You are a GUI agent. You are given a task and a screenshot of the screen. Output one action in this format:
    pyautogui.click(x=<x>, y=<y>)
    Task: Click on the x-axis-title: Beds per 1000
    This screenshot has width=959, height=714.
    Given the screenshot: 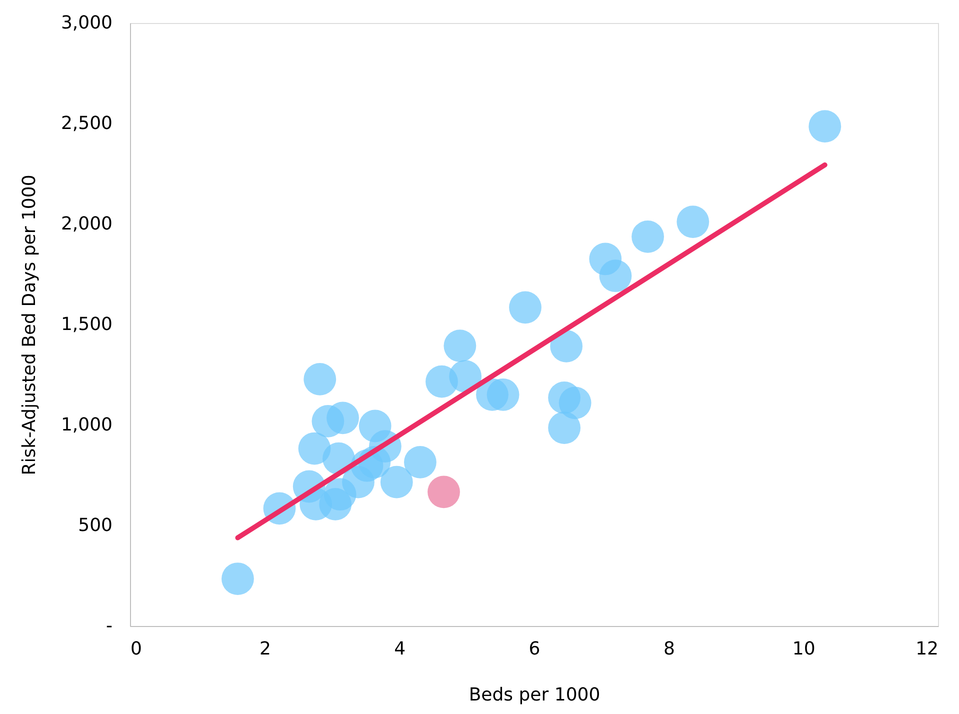 What is the action you would take?
    pyautogui.click(x=534, y=695)
    